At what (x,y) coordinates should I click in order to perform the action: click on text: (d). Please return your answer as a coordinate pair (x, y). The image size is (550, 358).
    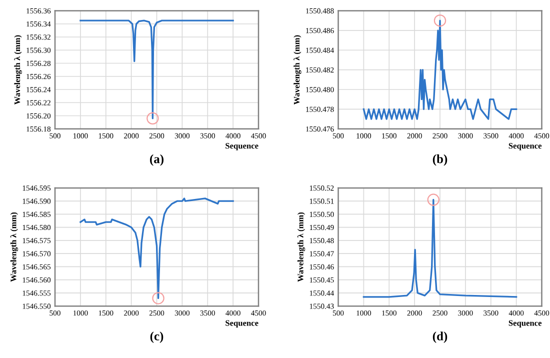
    Looking at the image, I should click on (440, 337).